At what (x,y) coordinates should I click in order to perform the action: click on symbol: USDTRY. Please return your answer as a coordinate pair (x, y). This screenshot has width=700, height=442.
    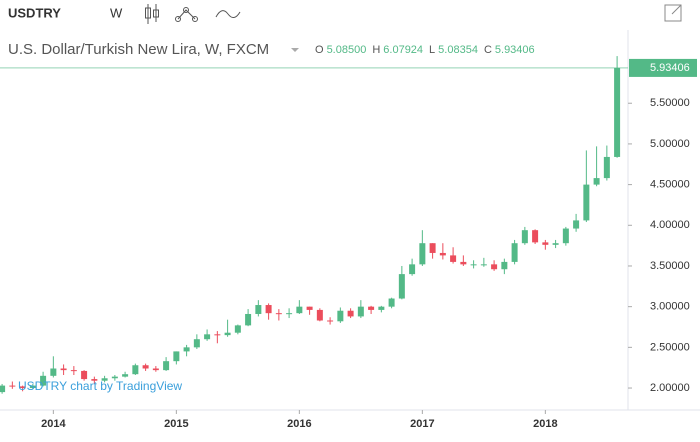
    Looking at the image, I should click on (34, 12).